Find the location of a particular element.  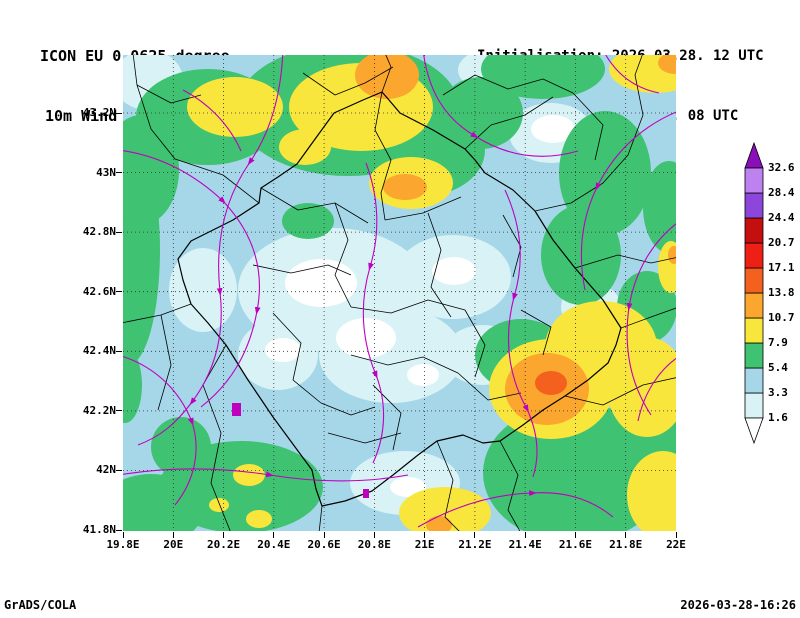

lat-tick-label: 42.6N is located at coordinates (99, 291).